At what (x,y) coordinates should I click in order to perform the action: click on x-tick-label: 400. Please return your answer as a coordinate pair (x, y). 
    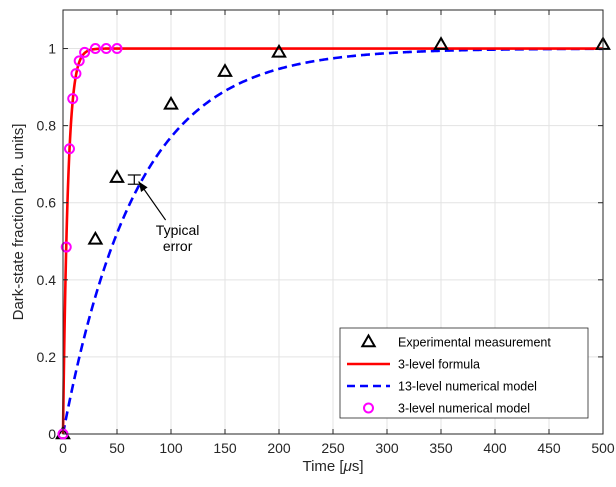
    Looking at the image, I should click on (495, 448).